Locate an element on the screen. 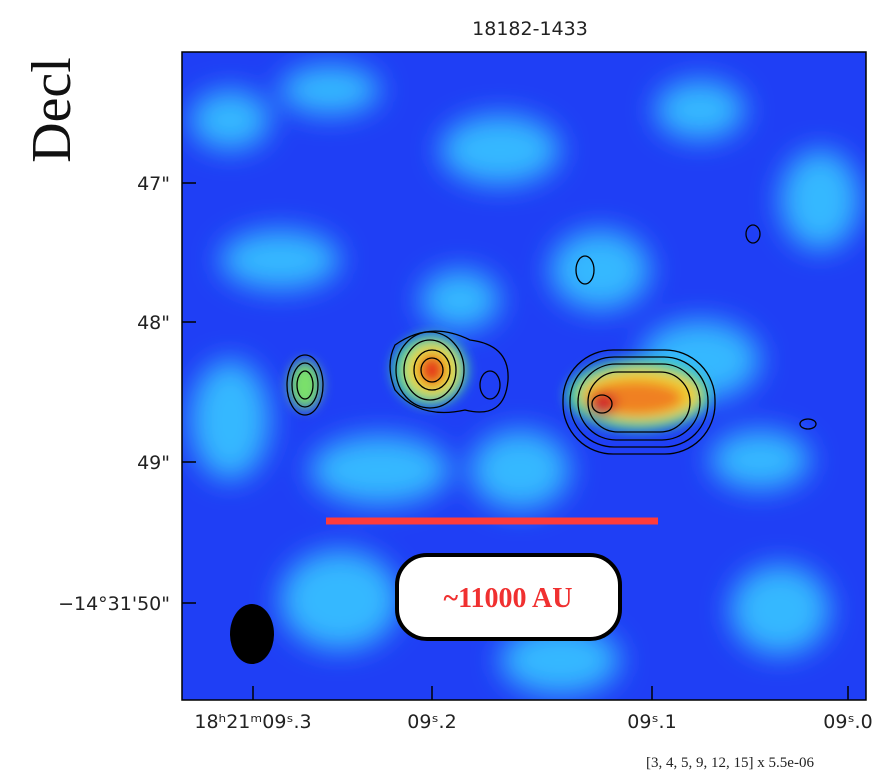  x-tick-label: 09ˢ.2 is located at coordinates (431, 722).